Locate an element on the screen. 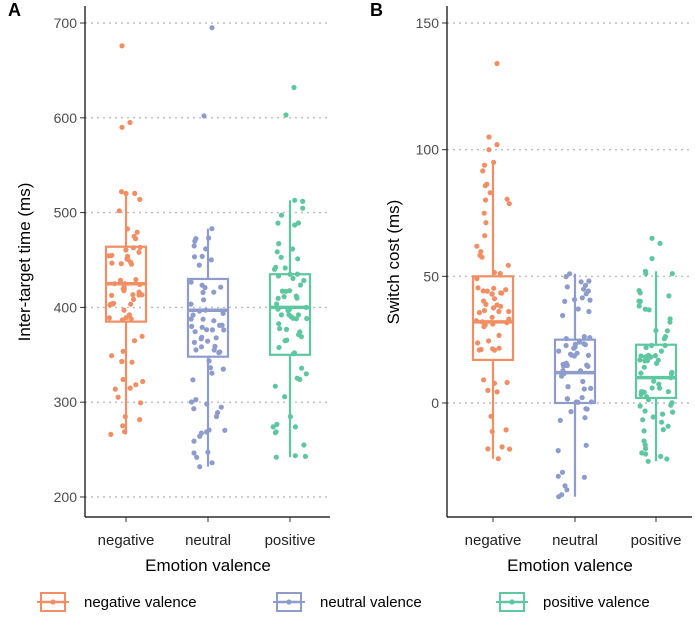 The width and height of the screenshot is (695, 619). box-iqr is located at coordinates (493, 318).